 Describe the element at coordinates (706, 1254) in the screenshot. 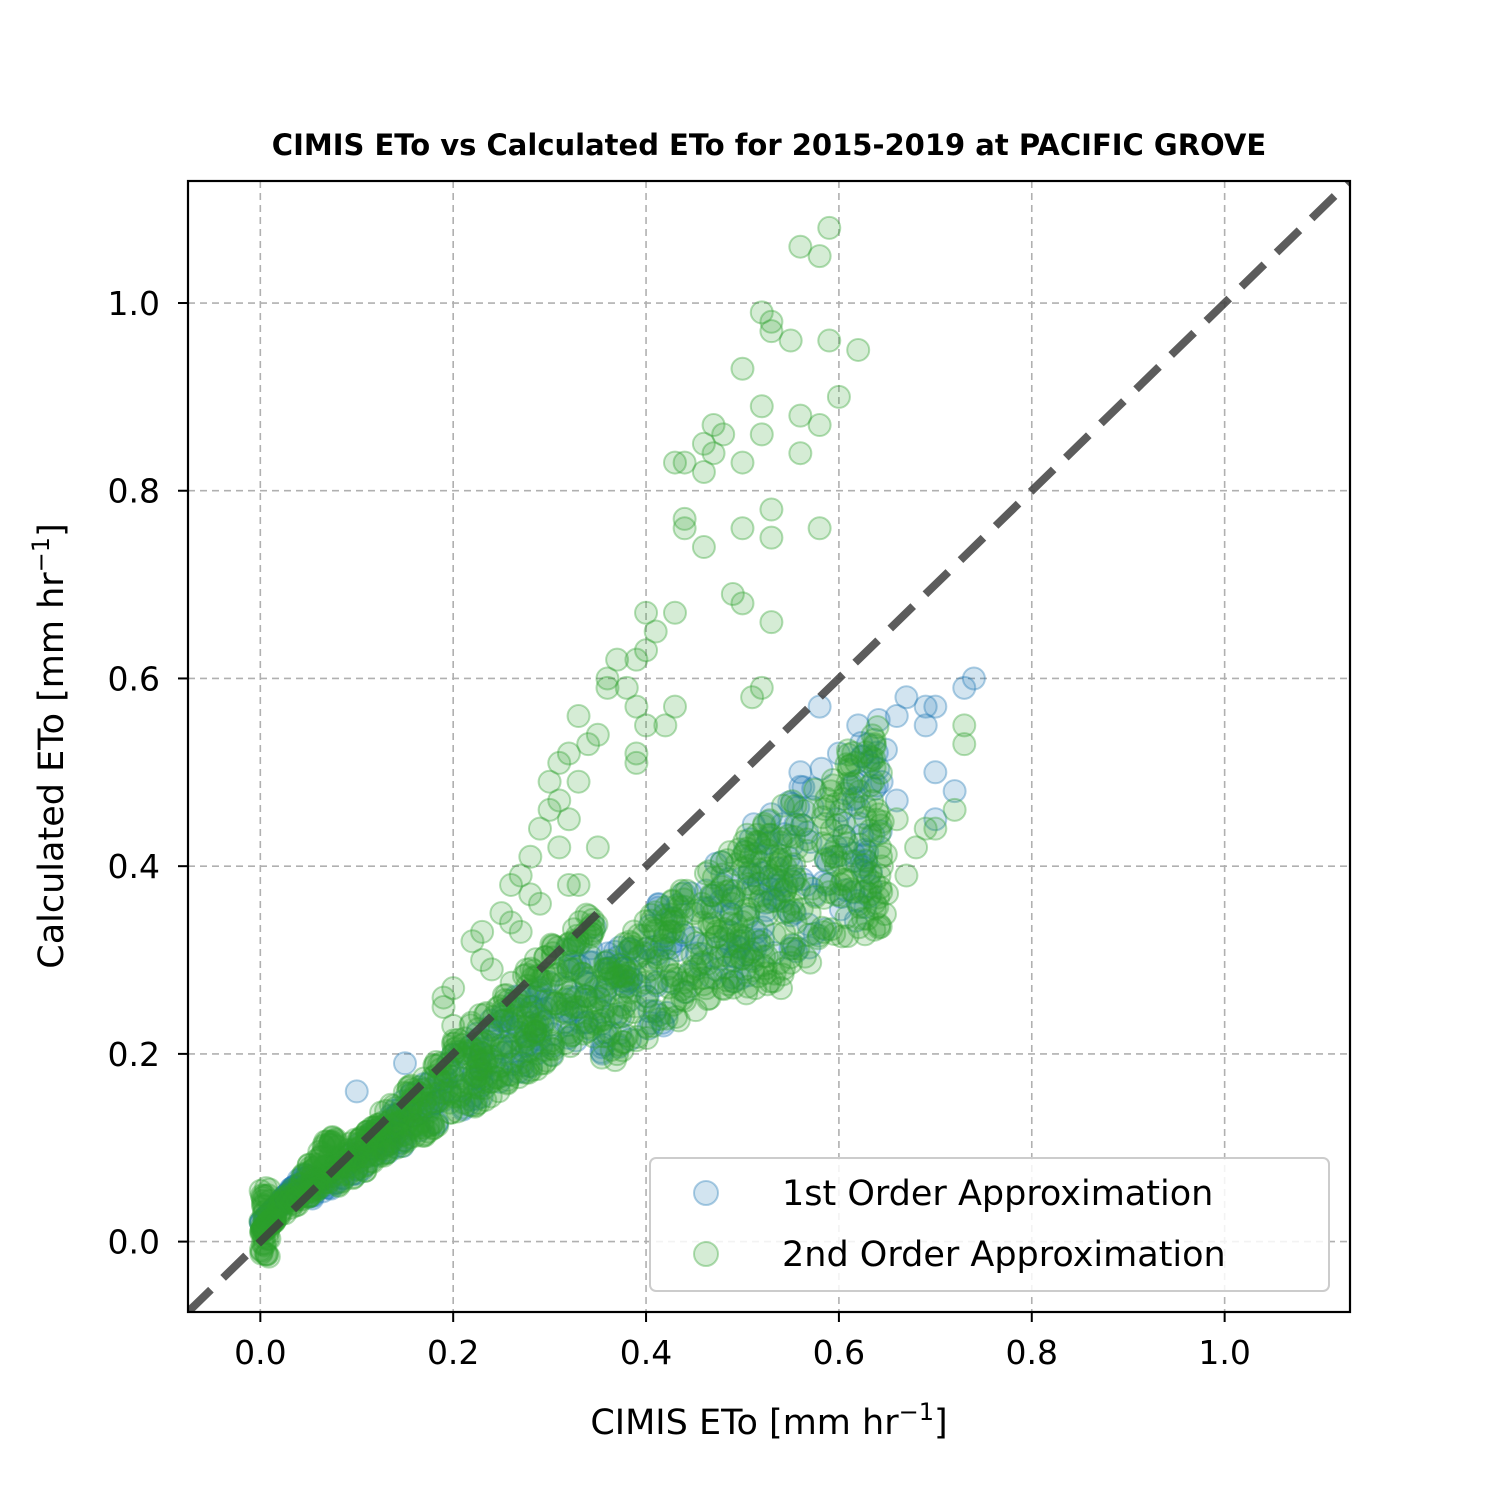

I see `legend-marker-second-order` at that location.